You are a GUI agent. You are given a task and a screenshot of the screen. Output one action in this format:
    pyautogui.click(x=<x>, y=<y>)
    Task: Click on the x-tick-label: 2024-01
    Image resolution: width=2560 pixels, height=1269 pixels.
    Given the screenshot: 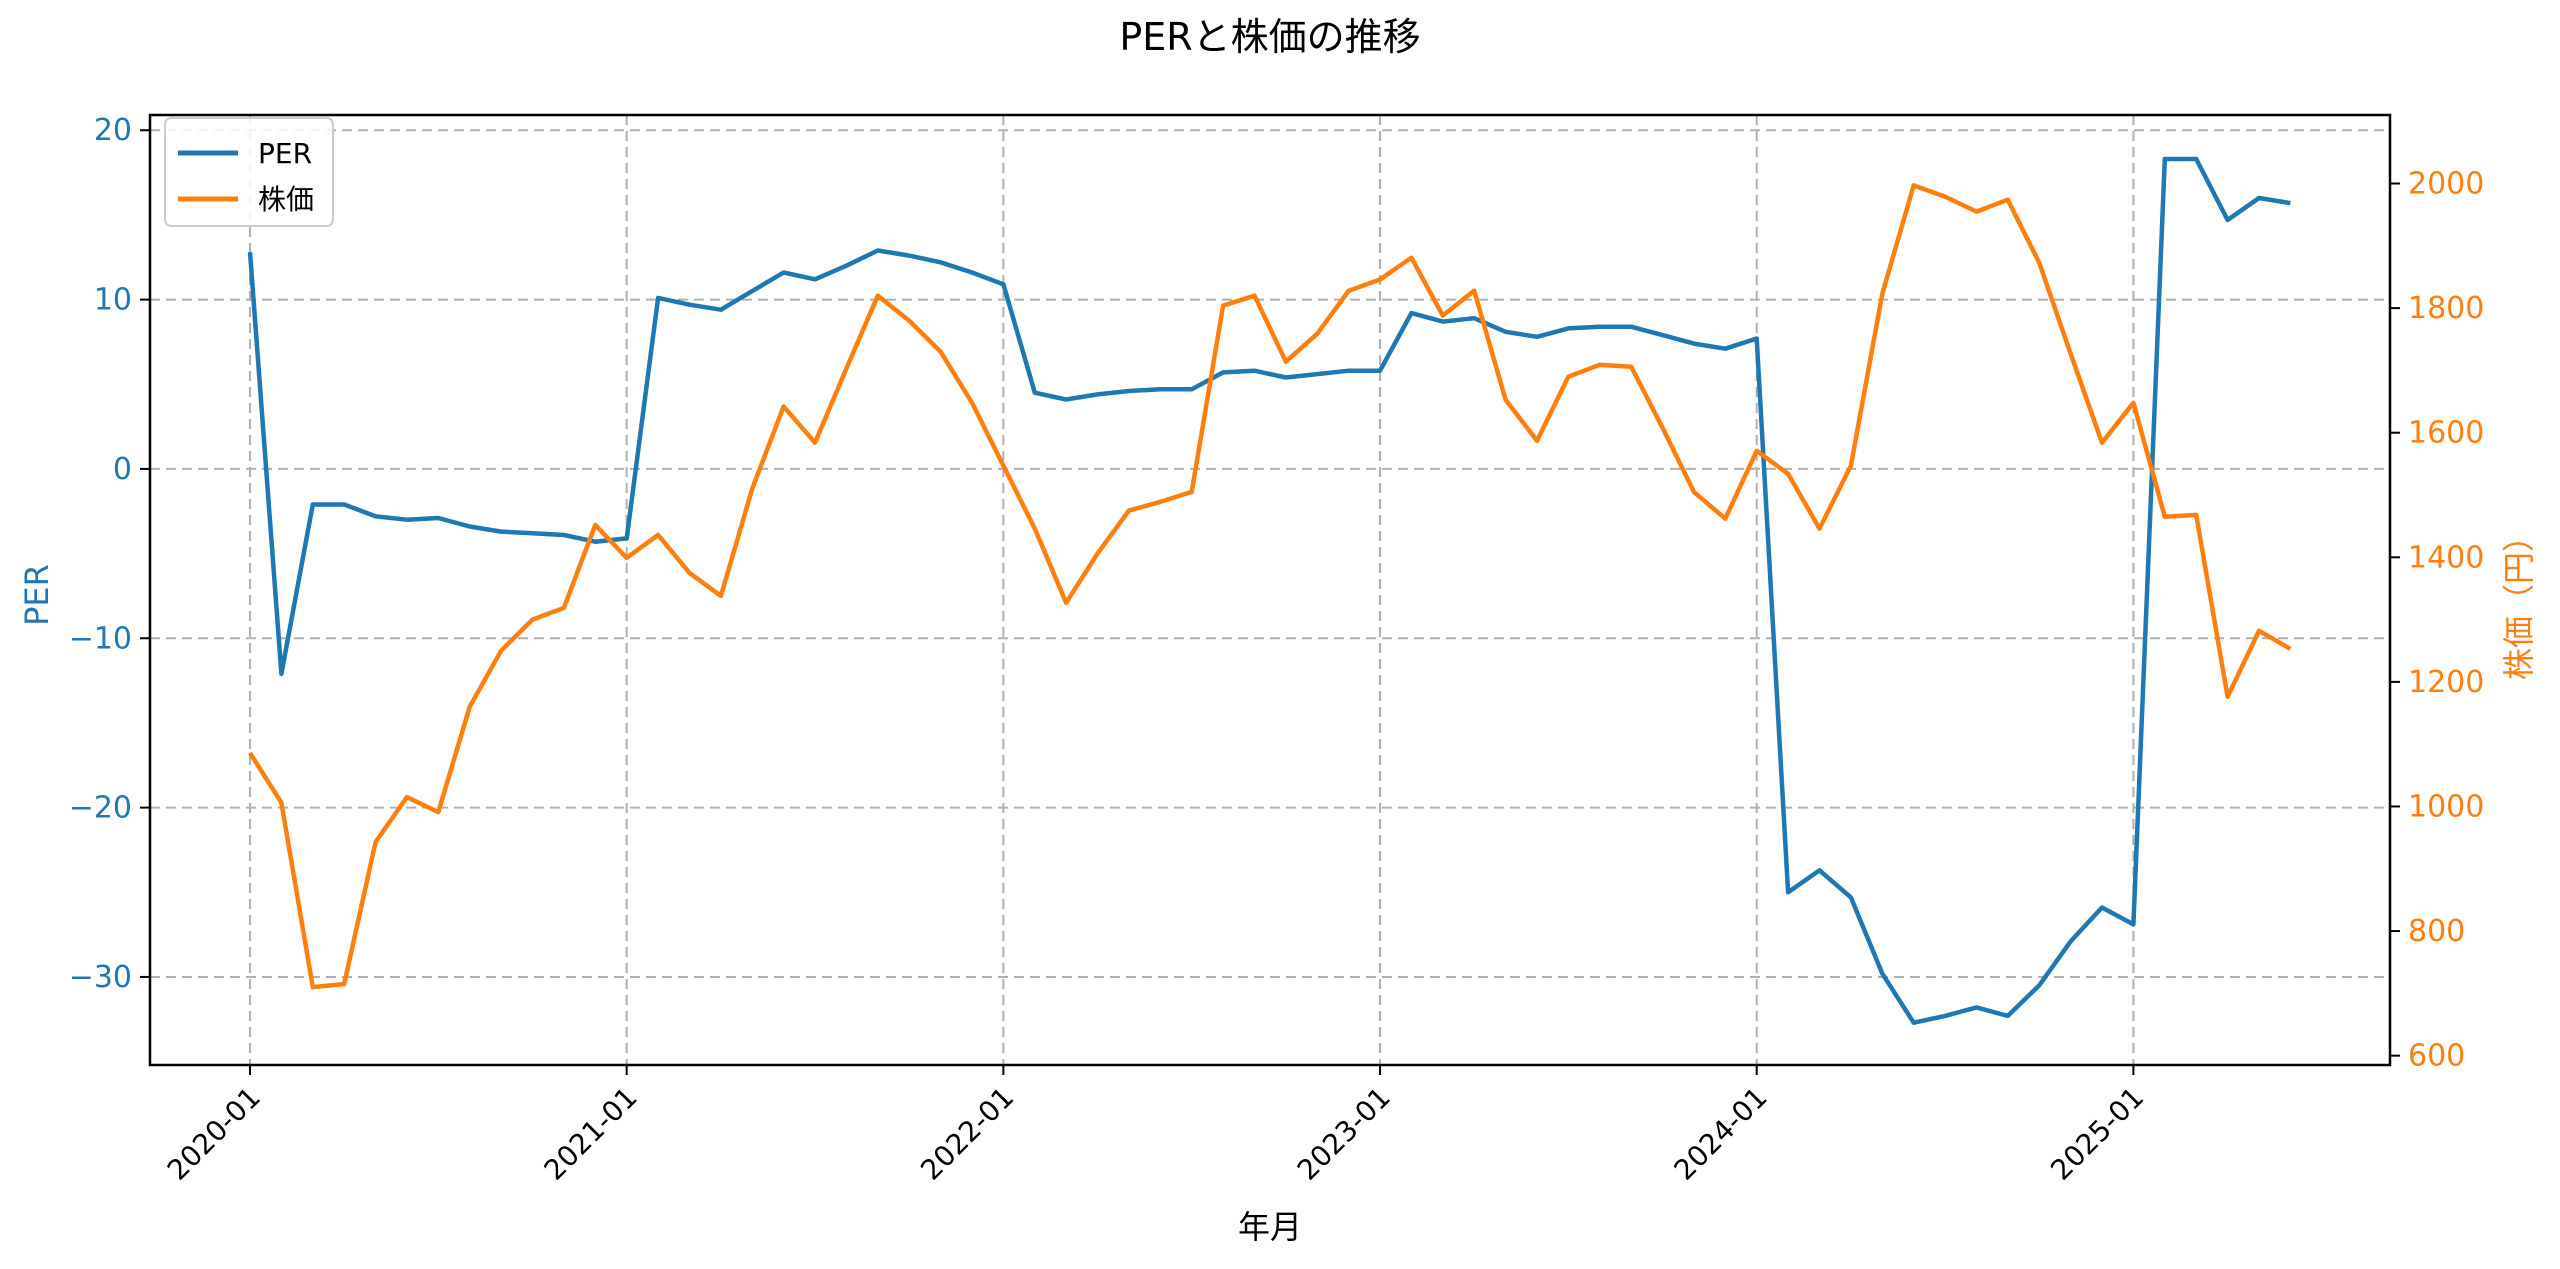 What is the action you would take?
    pyautogui.click(x=1721, y=1134)
    